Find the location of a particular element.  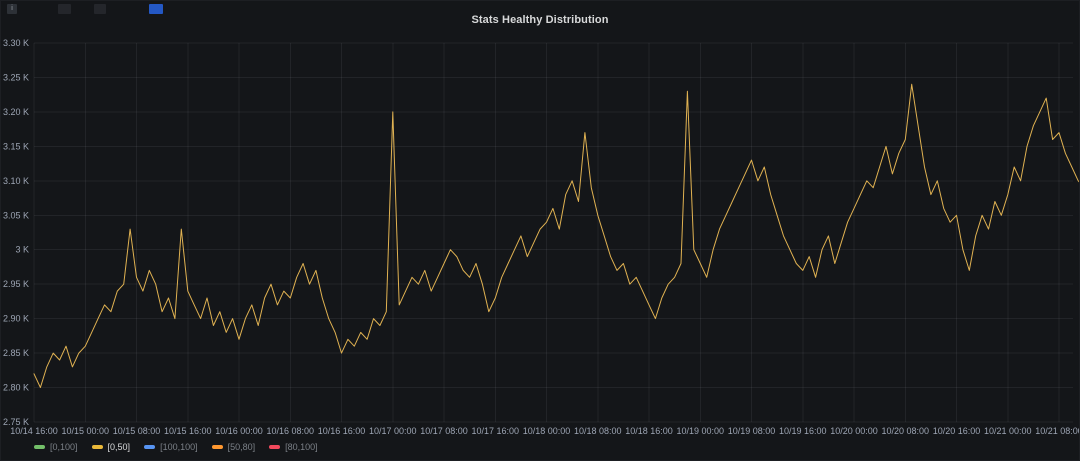

y-tick-label: 2.80 K is located at coordinates (16, 388).